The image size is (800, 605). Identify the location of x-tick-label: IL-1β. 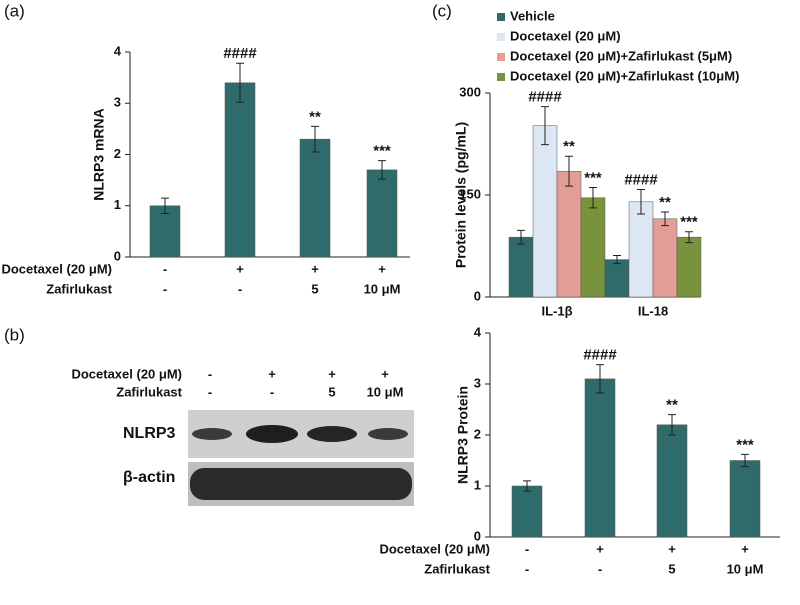
(556, 310).